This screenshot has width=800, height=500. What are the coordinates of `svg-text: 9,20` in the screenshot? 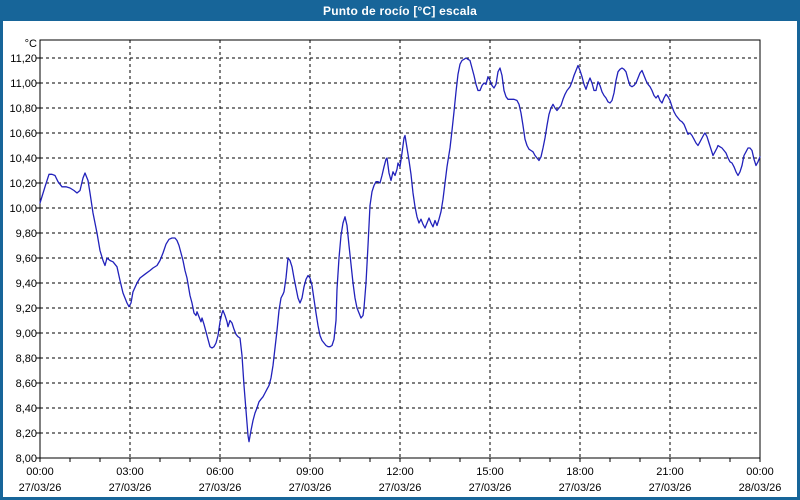 It's located at (26, 309).